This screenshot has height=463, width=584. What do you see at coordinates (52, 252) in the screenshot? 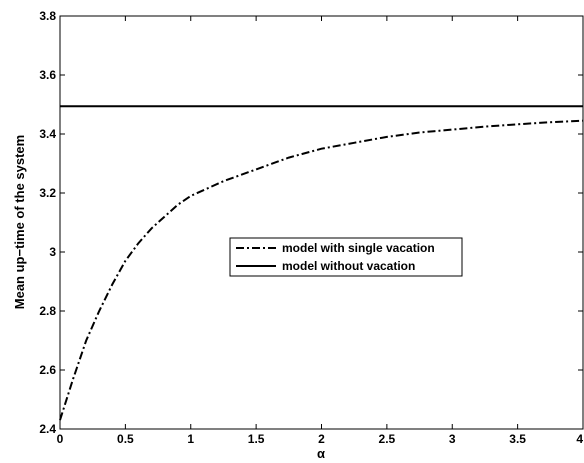
I see `y-tick-label: 3` at bounding box center [52, 252].